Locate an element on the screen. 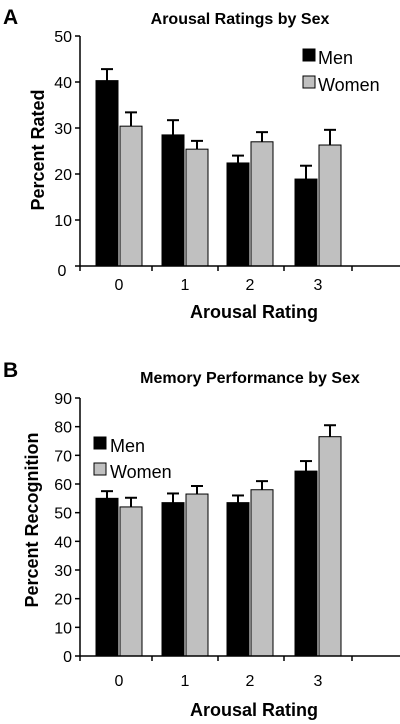 The height and width of the screenshot is (724, 400). panel-b-y-axis-label: Percent Recognition is located at coordinates (32, 519).